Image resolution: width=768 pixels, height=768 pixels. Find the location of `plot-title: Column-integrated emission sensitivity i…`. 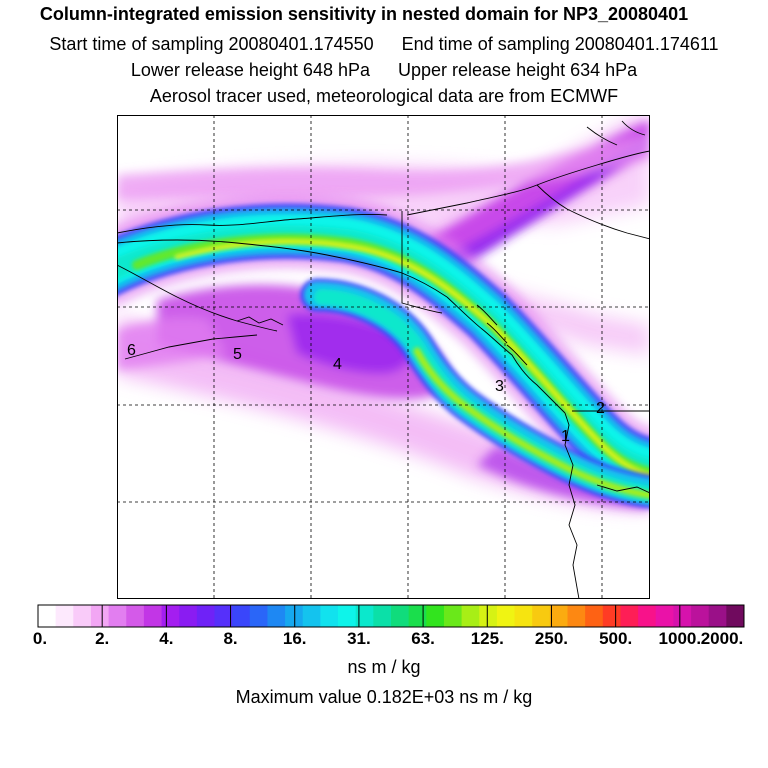

plot-title: Column-integrated emission sensitivity i… is located at coordinates (364, 14).